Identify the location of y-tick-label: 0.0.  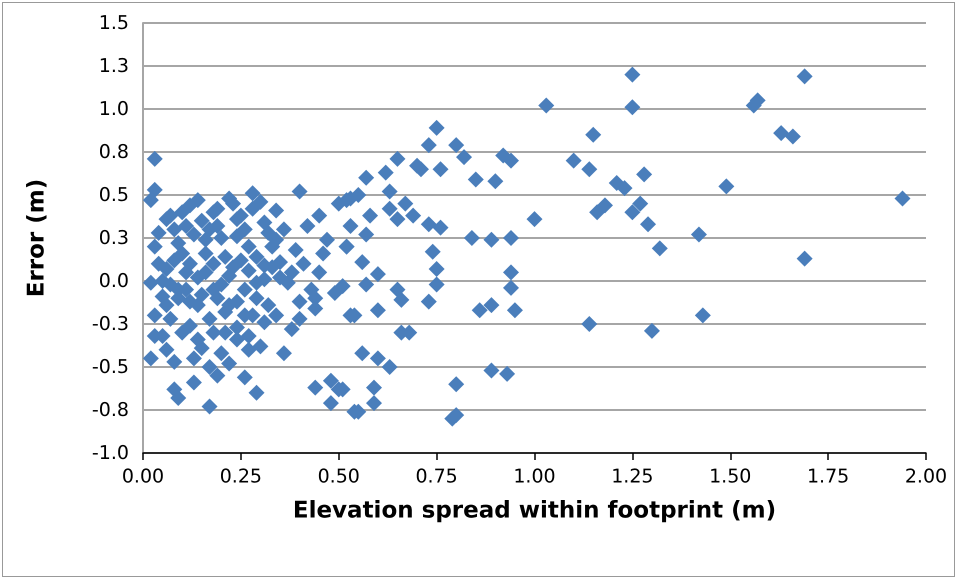
(113, 281).